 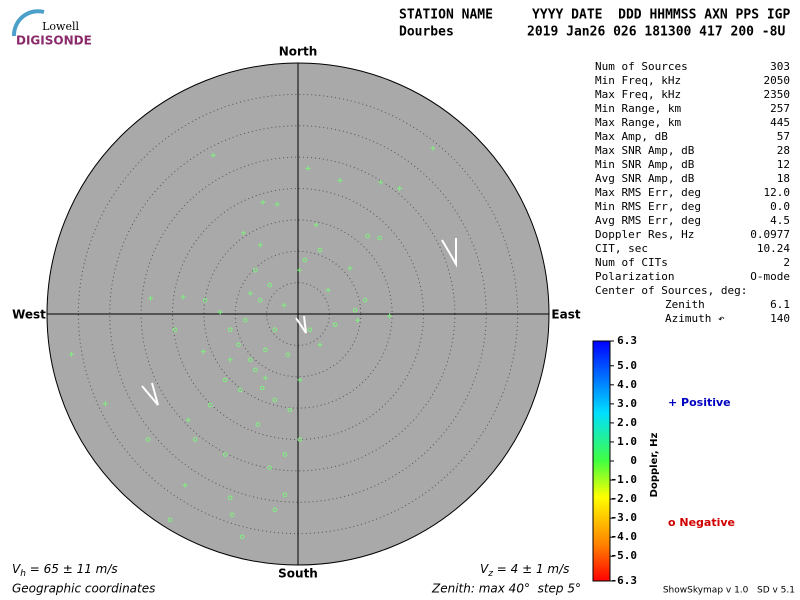 I want to click on stat-value: 0.0977, so click(x=770, y=234).